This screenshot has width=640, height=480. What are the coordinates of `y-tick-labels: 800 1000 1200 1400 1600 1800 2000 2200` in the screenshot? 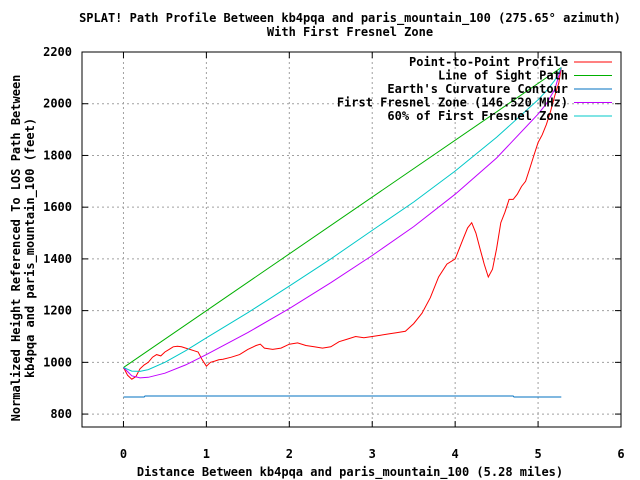 It's located at (57, 233).